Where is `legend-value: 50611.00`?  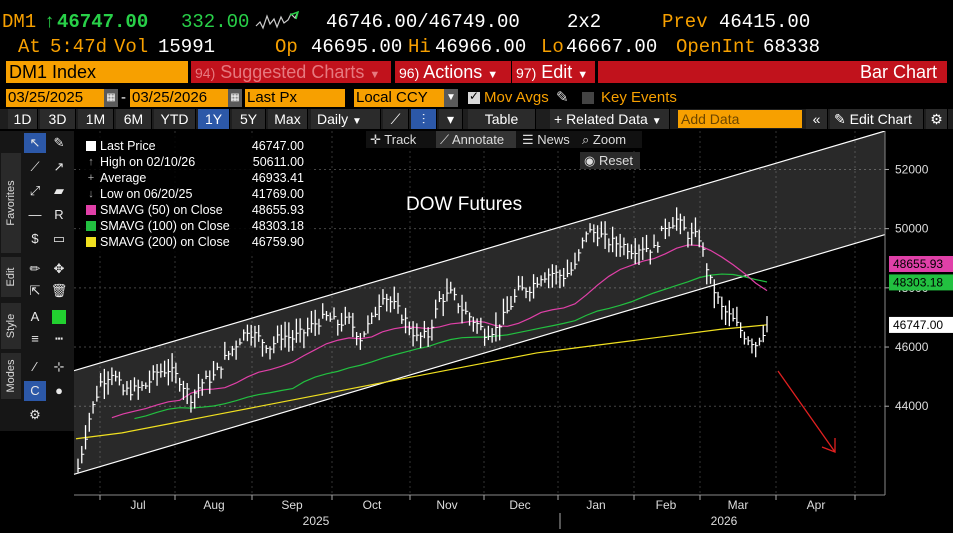
legend-value: 50611.00 is located at coordinates (278, 162).